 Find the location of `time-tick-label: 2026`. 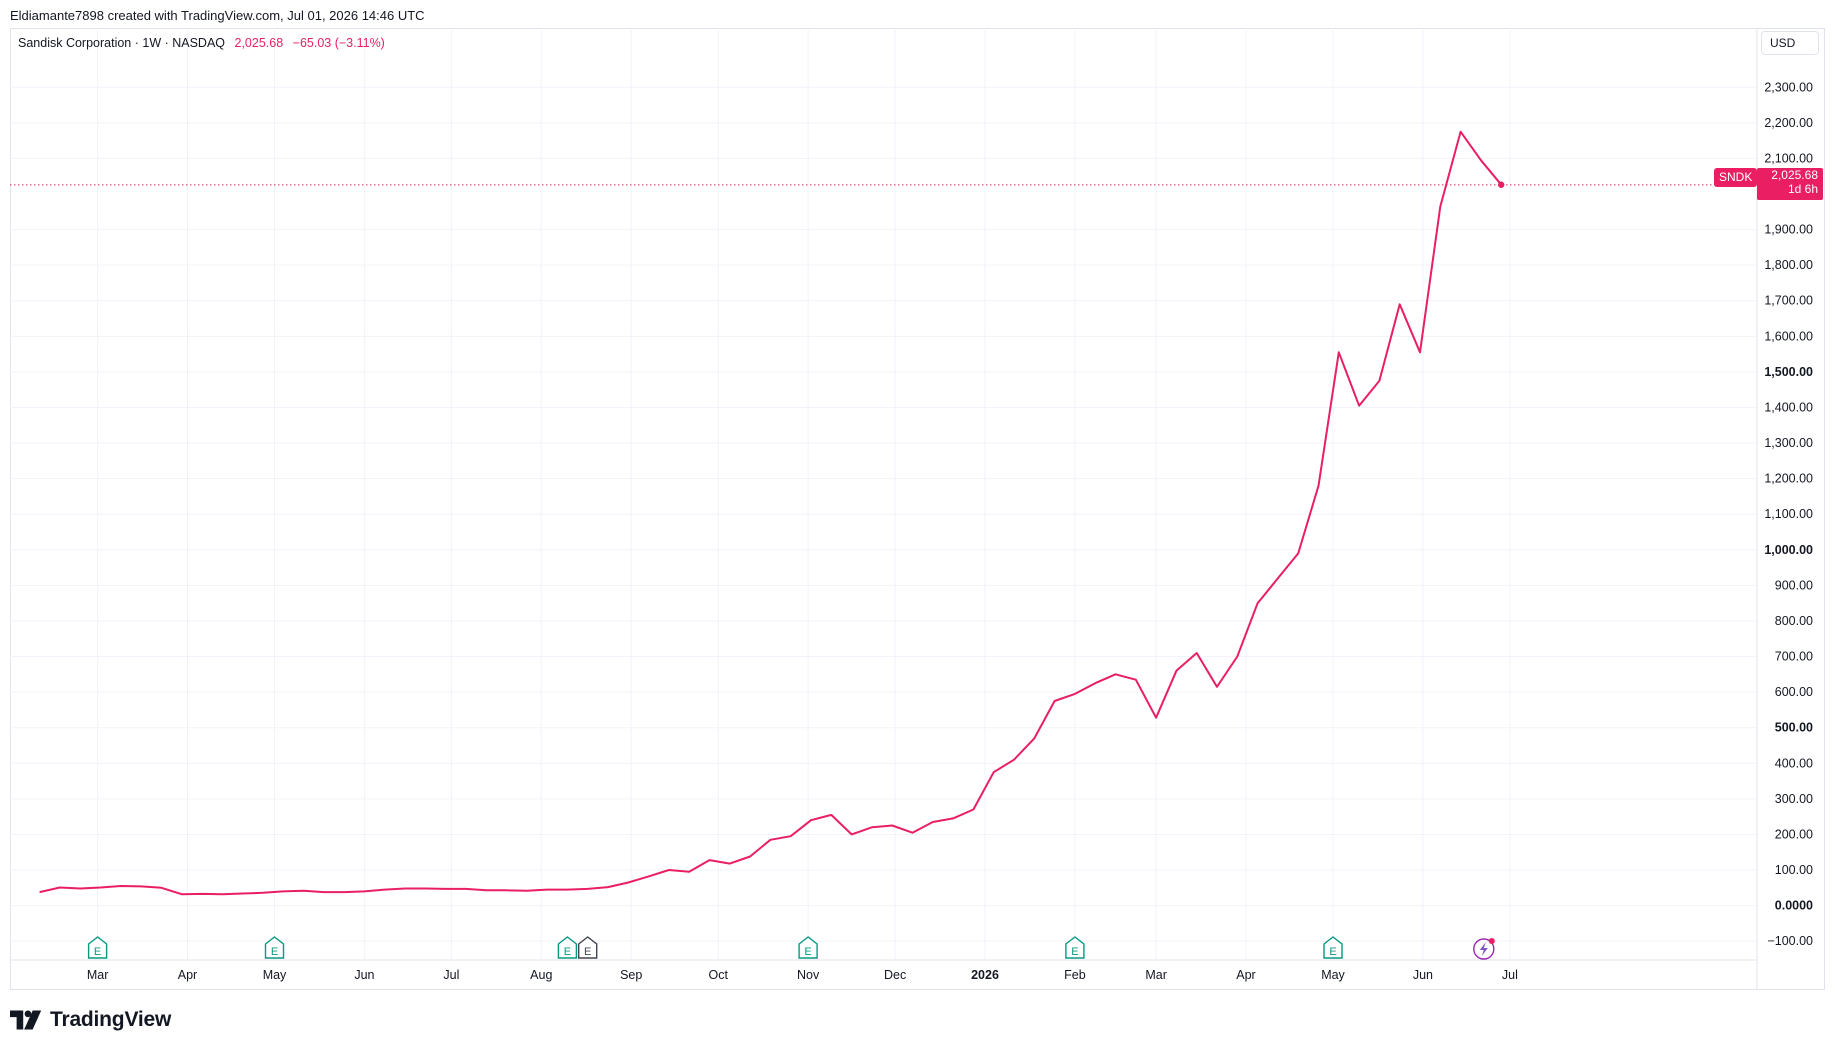

time-tick-label: 2026 is located at coordinates (985, 975).